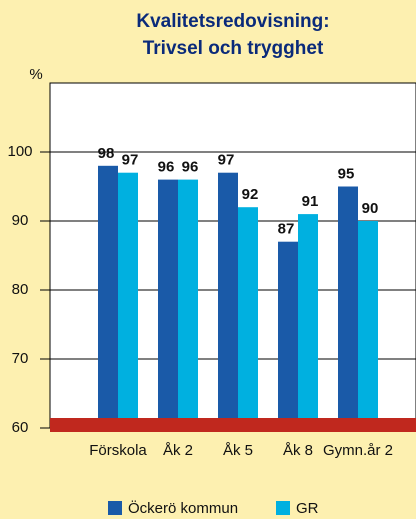 The width and height of the screenshot is (416, 519). What do you see at coordinates (20, 427) in the screenshot?
I see `y-tick-label: 60` at bounding box center [20, 427].